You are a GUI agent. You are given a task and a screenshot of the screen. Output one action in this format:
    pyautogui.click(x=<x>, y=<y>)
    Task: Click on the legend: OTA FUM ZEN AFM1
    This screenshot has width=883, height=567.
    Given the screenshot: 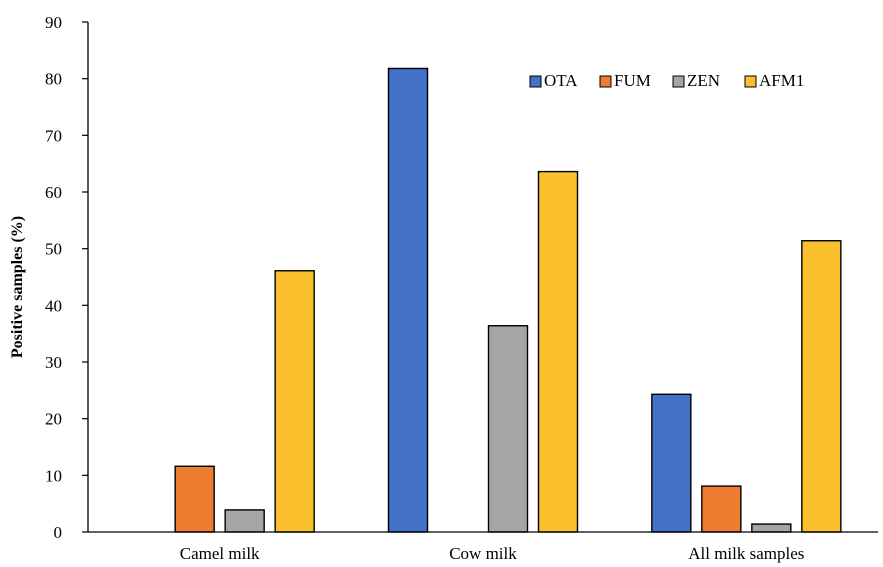 What is the action you would take?
    pyautogui.click(x=666, y=80)
    